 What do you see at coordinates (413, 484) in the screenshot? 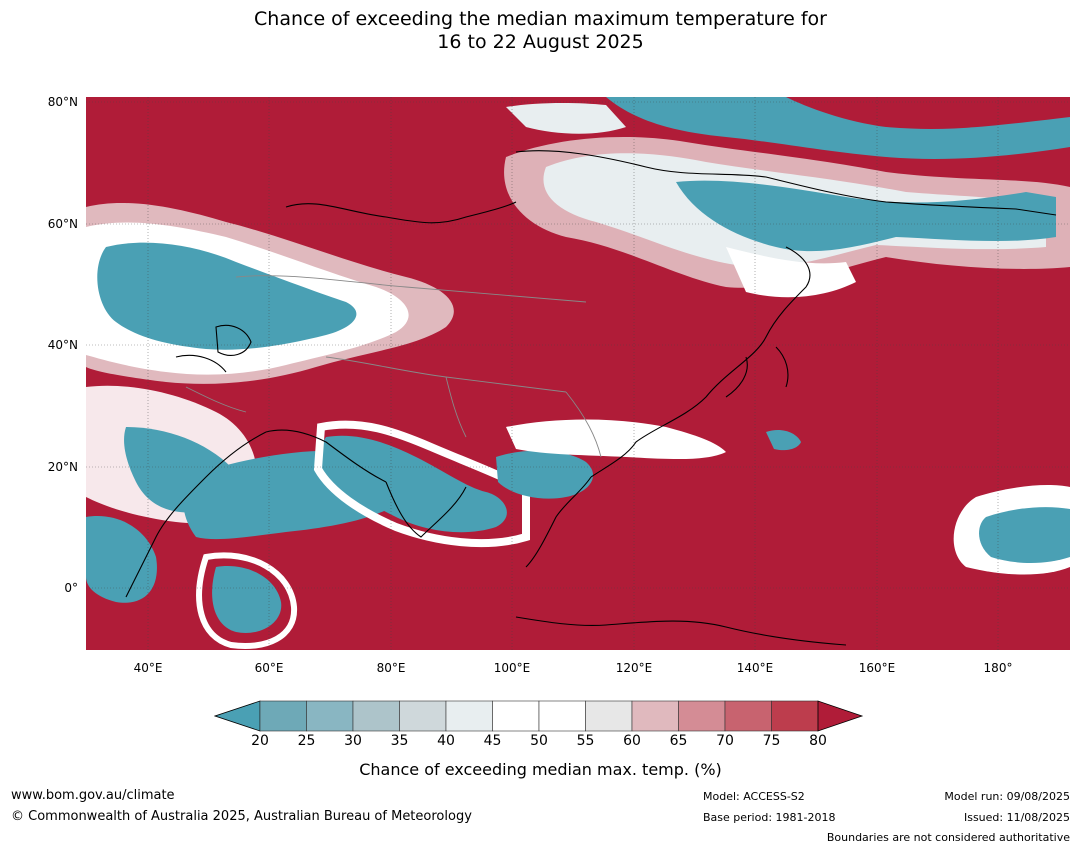
I see `india-blue-zone` at bounding box center [413, 484].